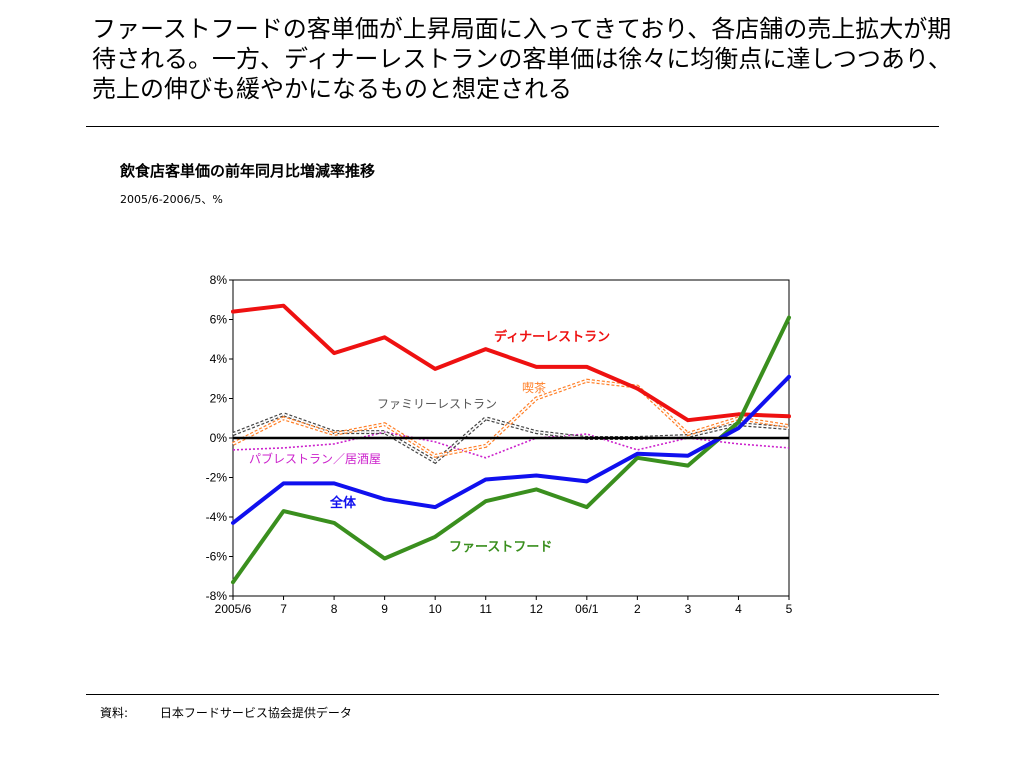  Describe the element at coordinates (283, 609) in the screenshot. I see `x-tick-label: 7` at that location.